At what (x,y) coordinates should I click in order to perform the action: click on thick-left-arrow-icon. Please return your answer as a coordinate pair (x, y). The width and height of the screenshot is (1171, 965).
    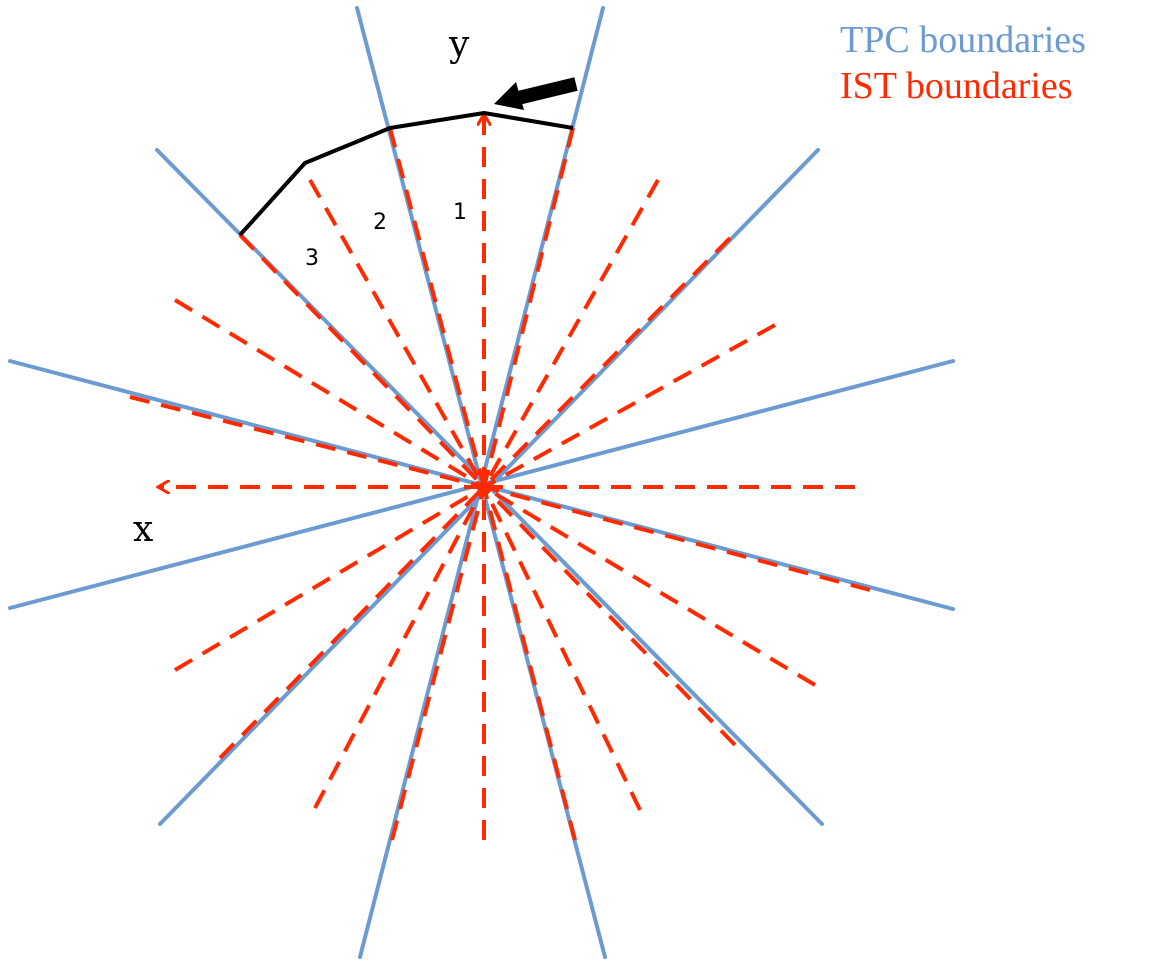
    Looking at the image, I should click on (536, 93).